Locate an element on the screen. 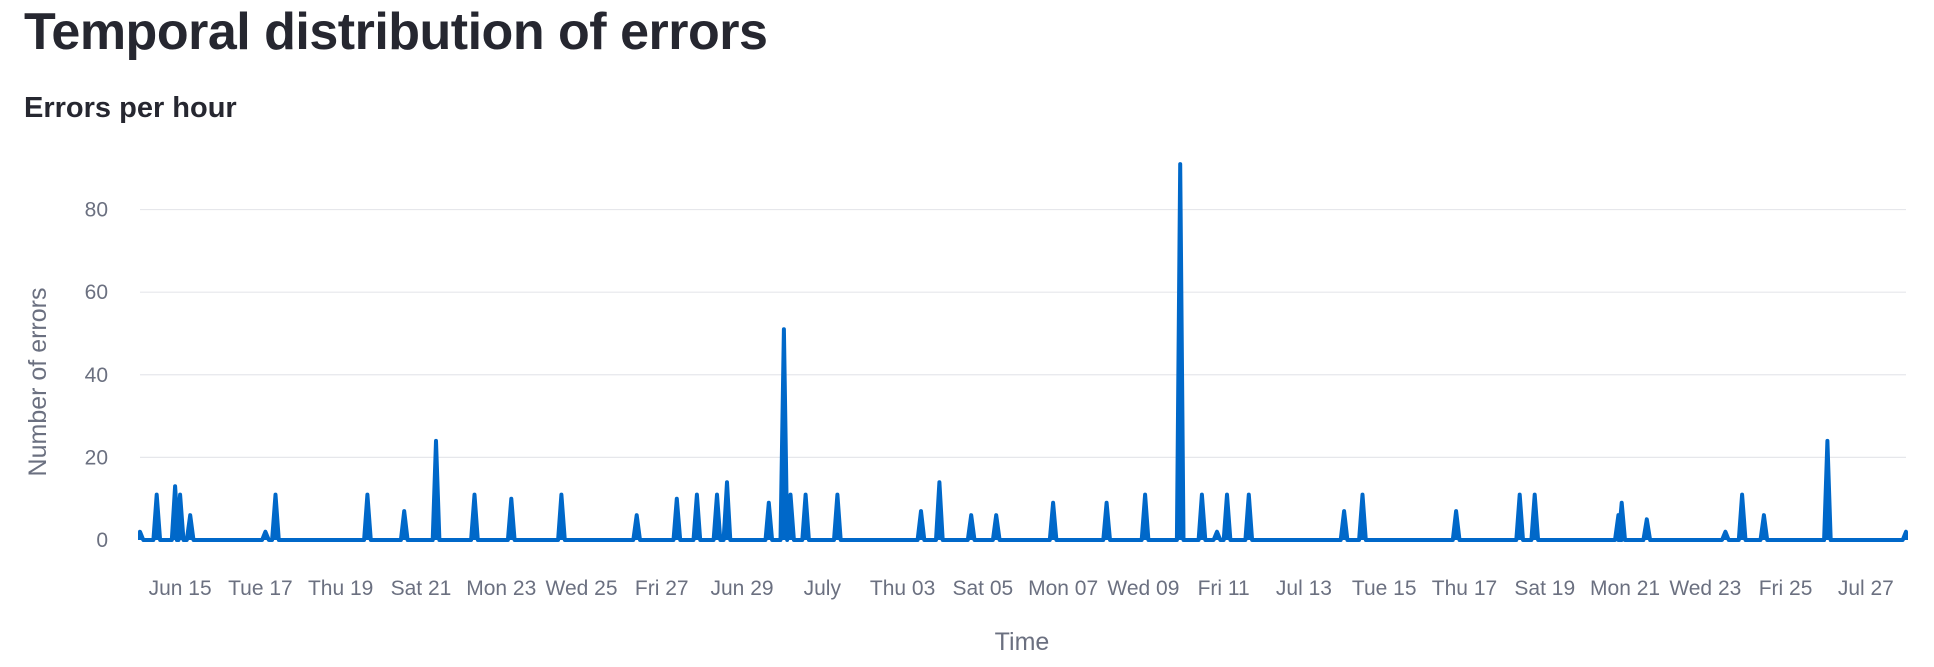  x-tick-label: Tue 15 is located at coordinates (1384, 588).